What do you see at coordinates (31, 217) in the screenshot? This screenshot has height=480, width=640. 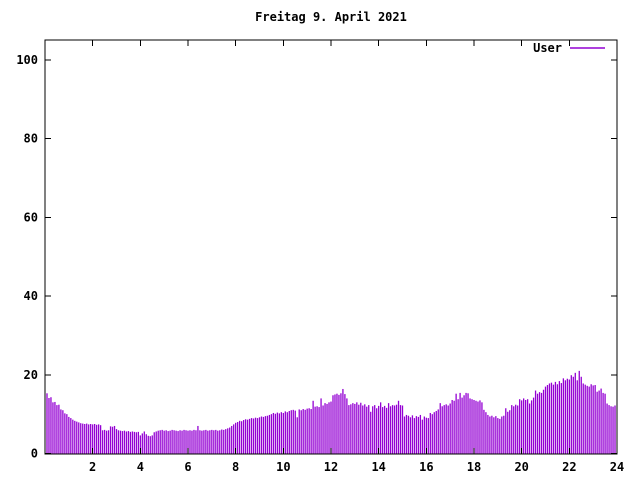 I see `y-tick-label: 60` at bounding box center [31, 217].